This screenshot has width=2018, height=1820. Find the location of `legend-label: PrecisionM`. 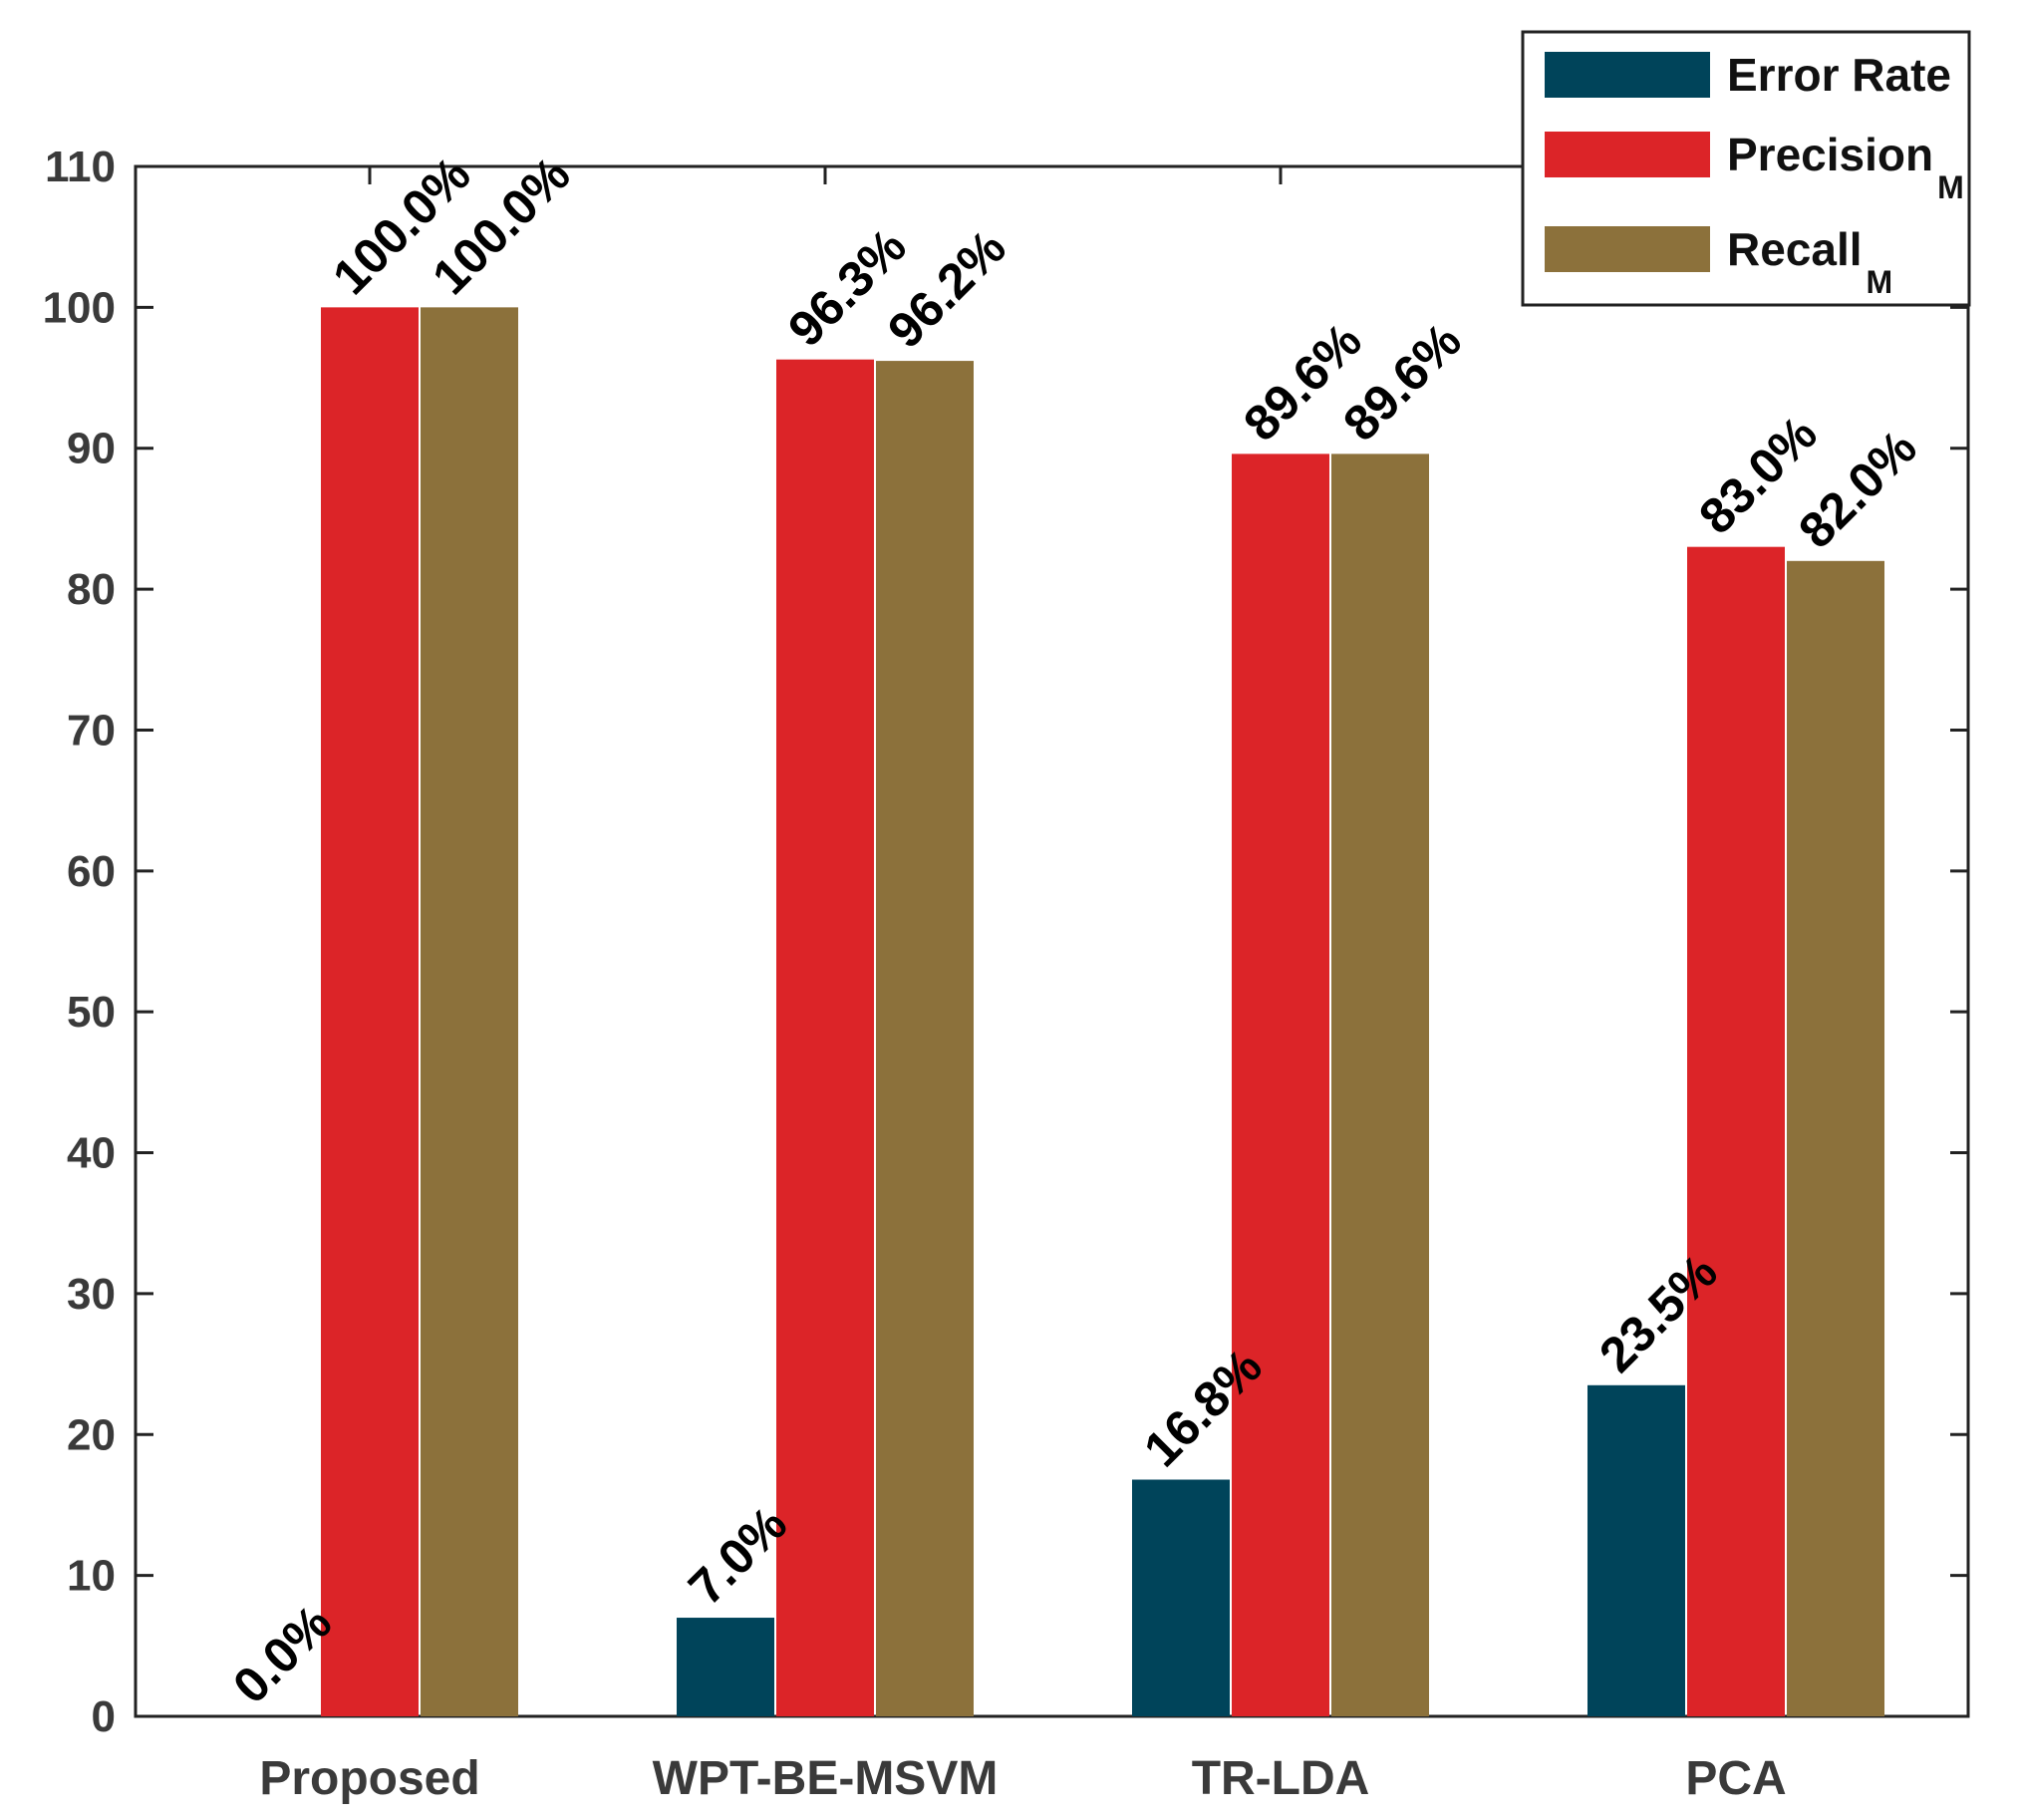

legend-label: PrecisionM is located at coordinates (1845, 167).